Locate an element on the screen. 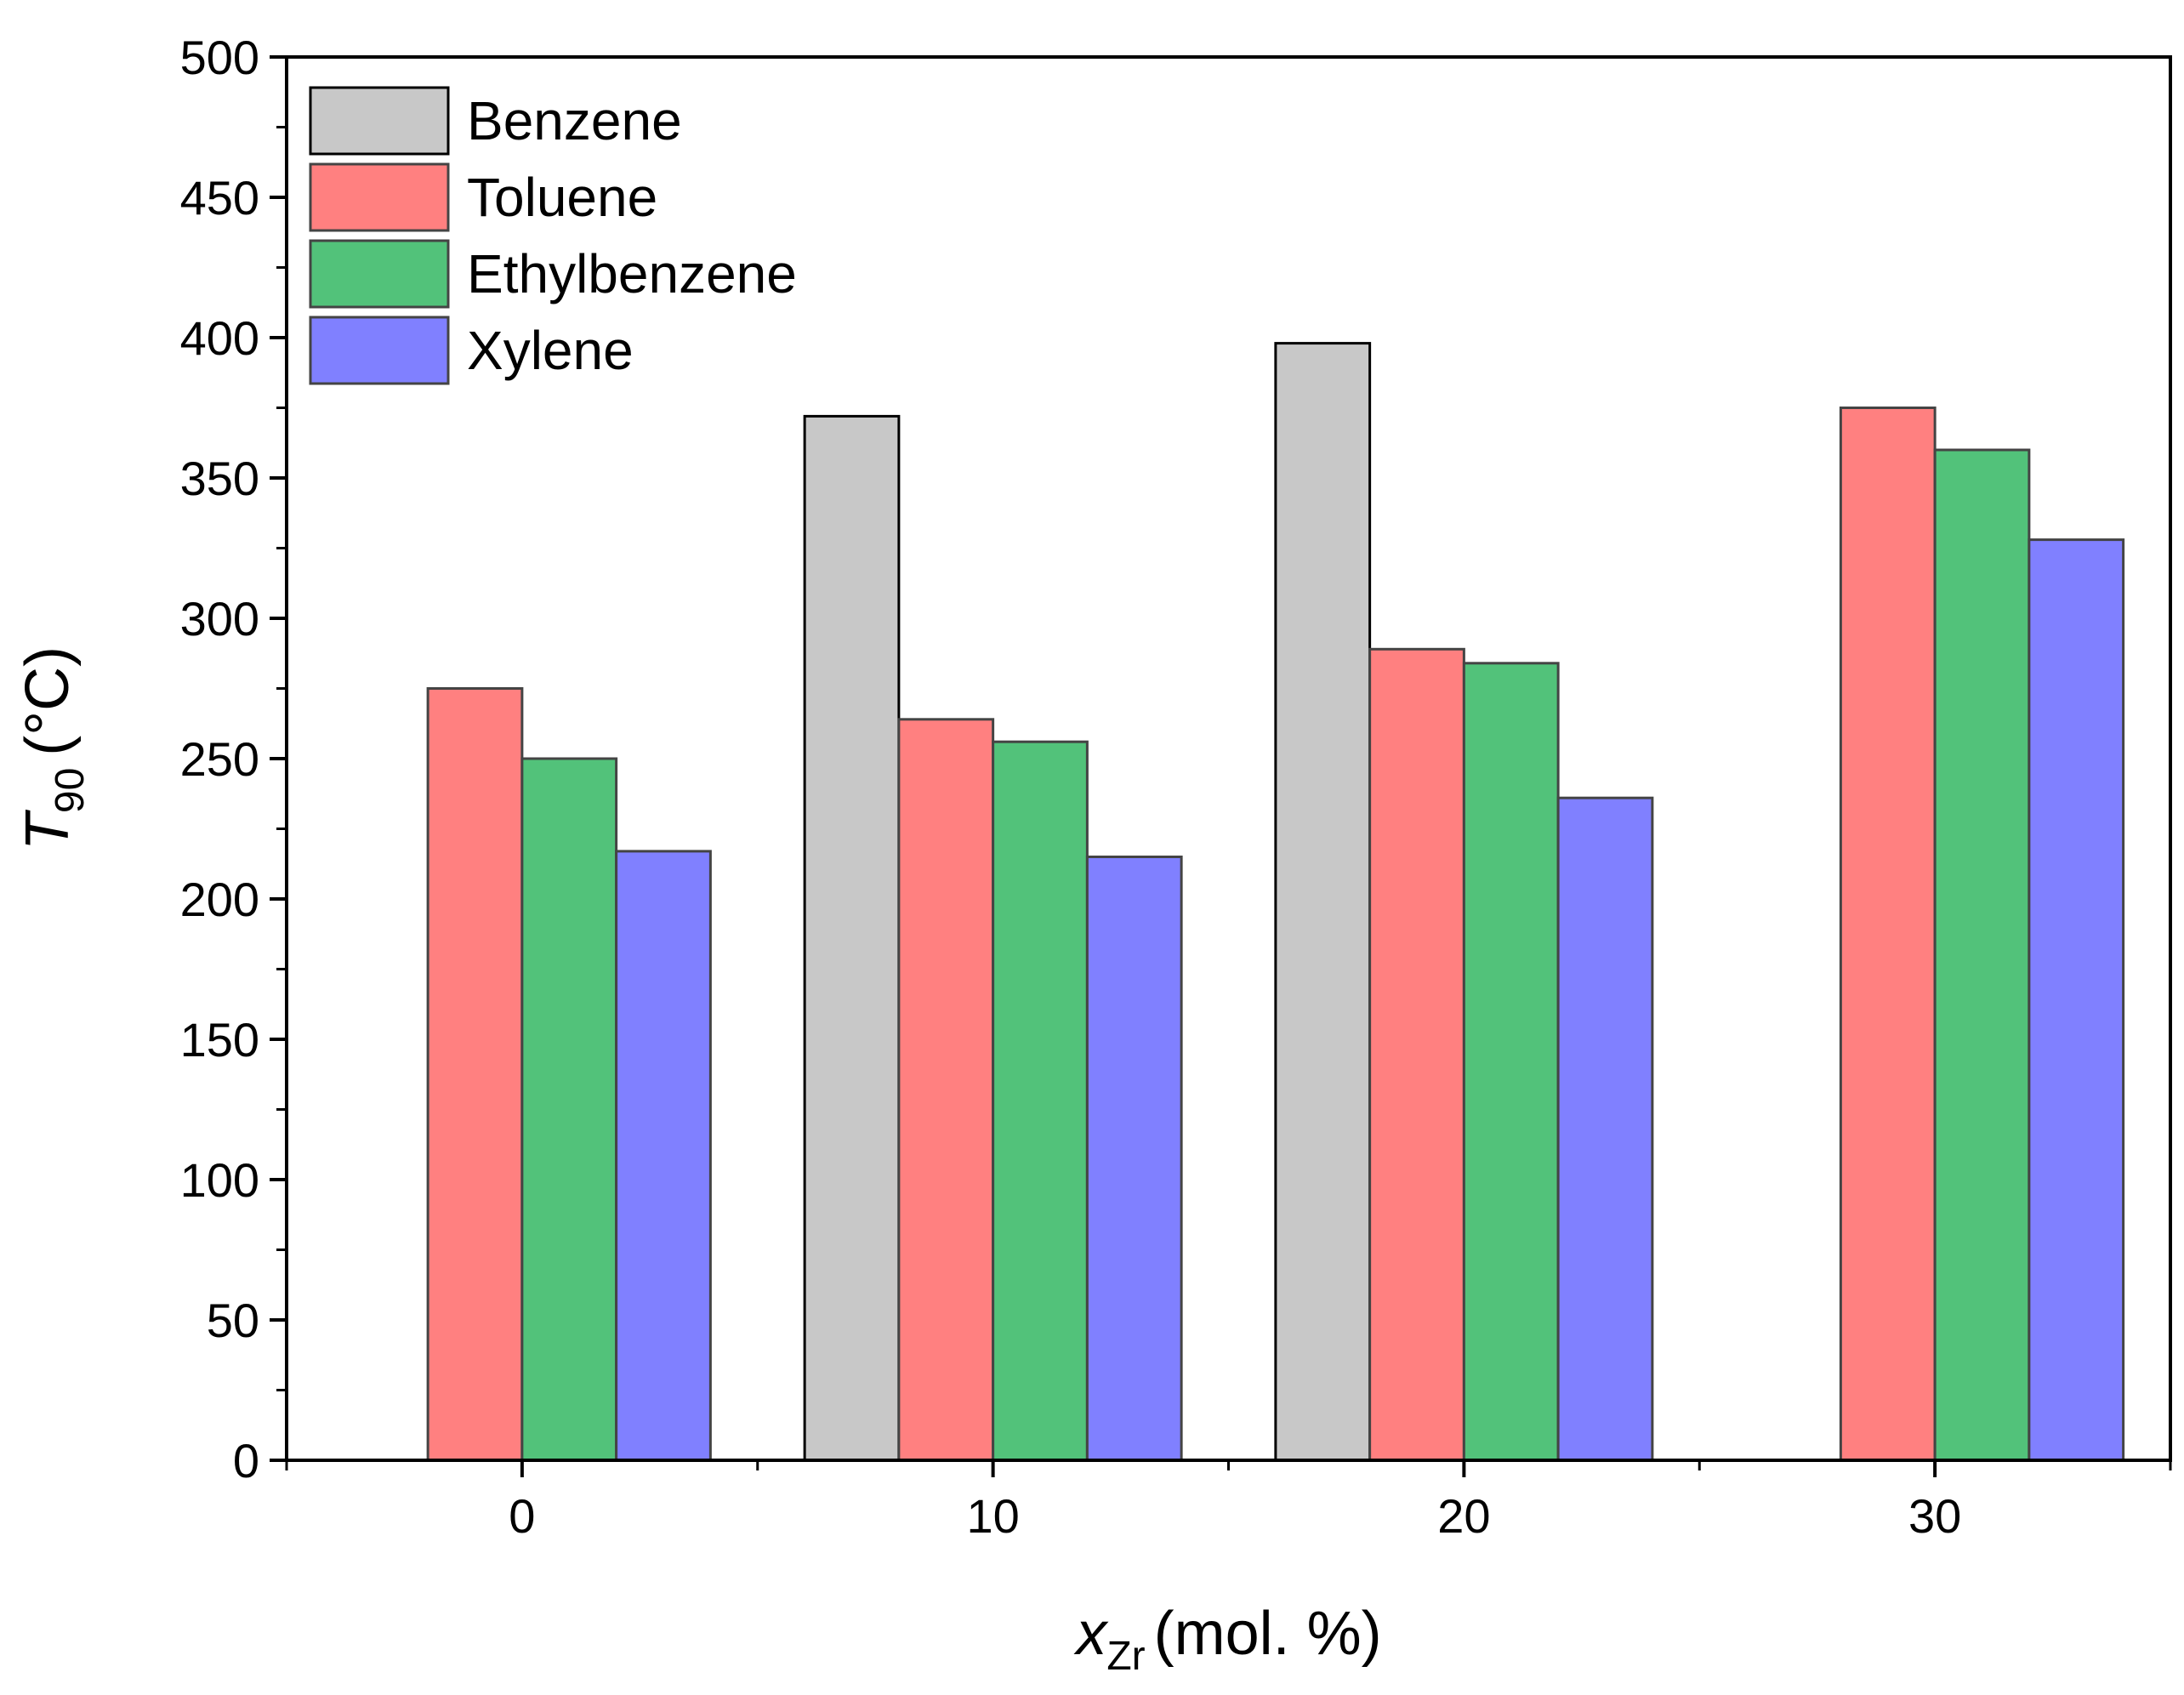 This screenshot has height=1695, width=2184. y-tick-label: 200 is located at coordinates (219, 899).